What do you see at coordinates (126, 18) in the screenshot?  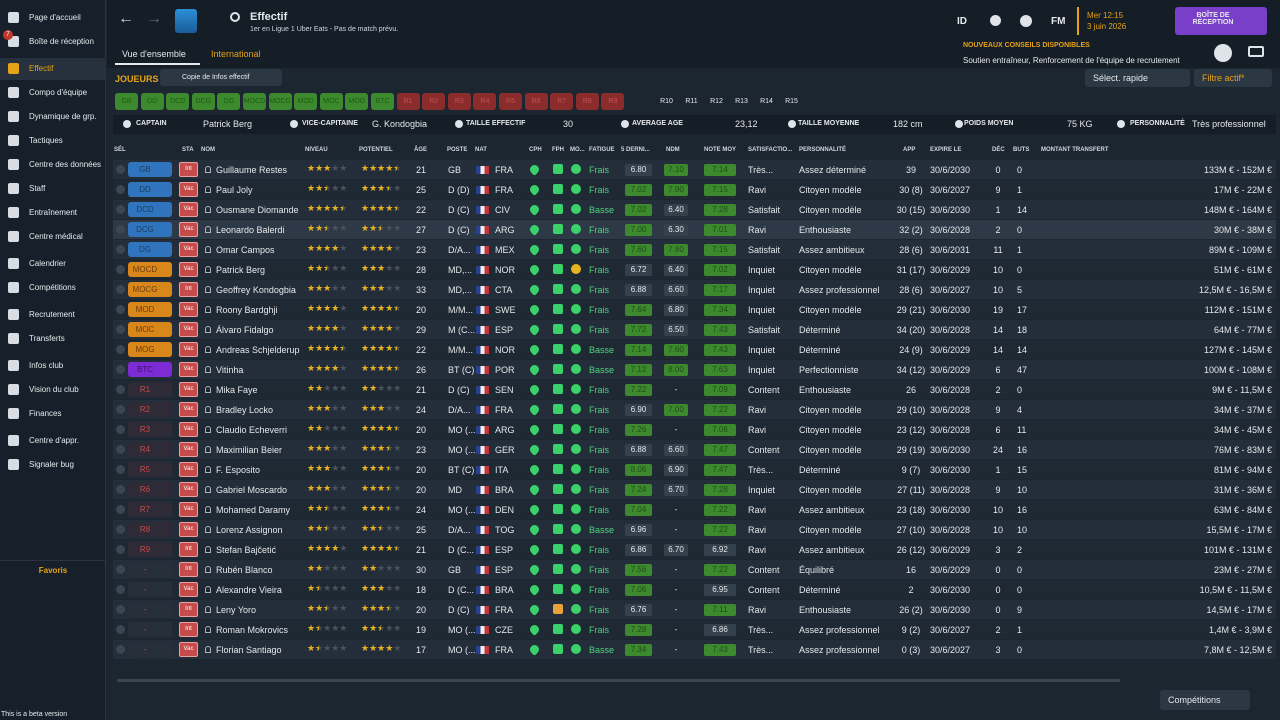 I see `back-arrow: ←` at bounding box center [126, 18].